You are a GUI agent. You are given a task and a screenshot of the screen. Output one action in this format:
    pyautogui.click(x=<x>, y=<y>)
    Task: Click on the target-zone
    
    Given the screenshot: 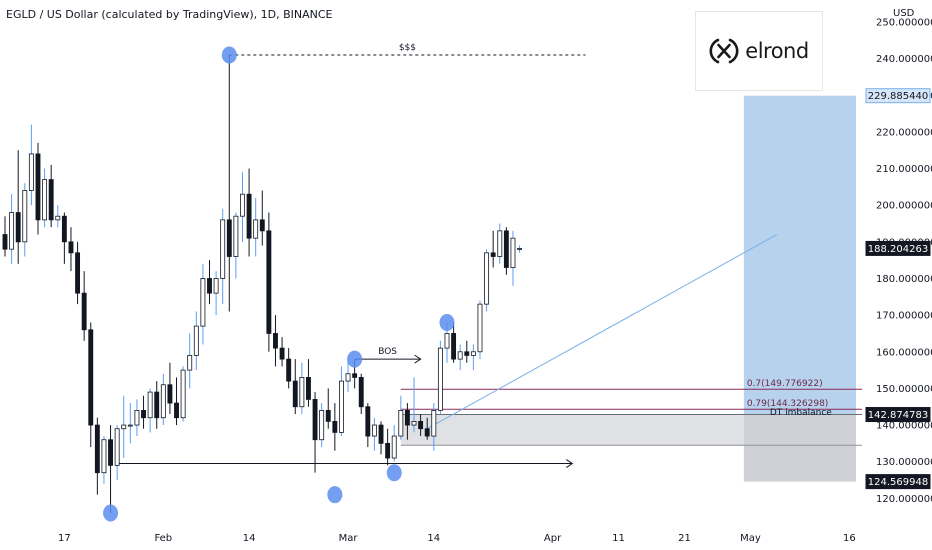 What is the action you would take?
    pyautogui.click(x=799, y=255)
    